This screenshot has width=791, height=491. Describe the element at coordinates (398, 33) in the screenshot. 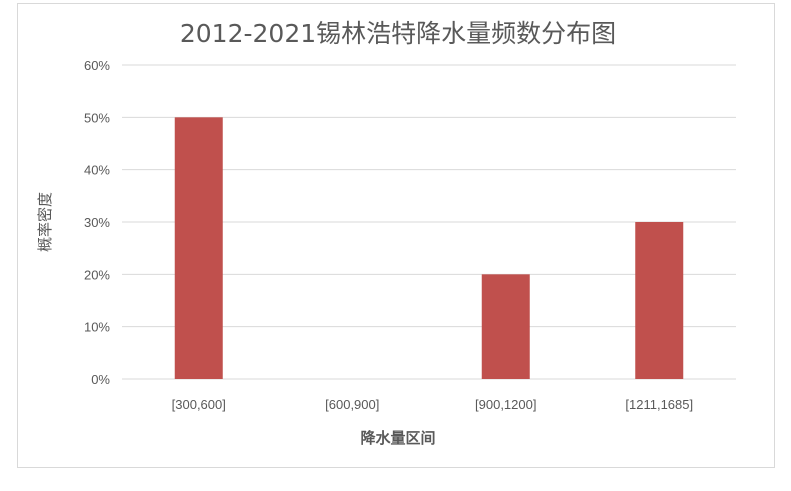

I see `chart-title: 2012-2021锡林浩特降水量频数分布图` at that location.